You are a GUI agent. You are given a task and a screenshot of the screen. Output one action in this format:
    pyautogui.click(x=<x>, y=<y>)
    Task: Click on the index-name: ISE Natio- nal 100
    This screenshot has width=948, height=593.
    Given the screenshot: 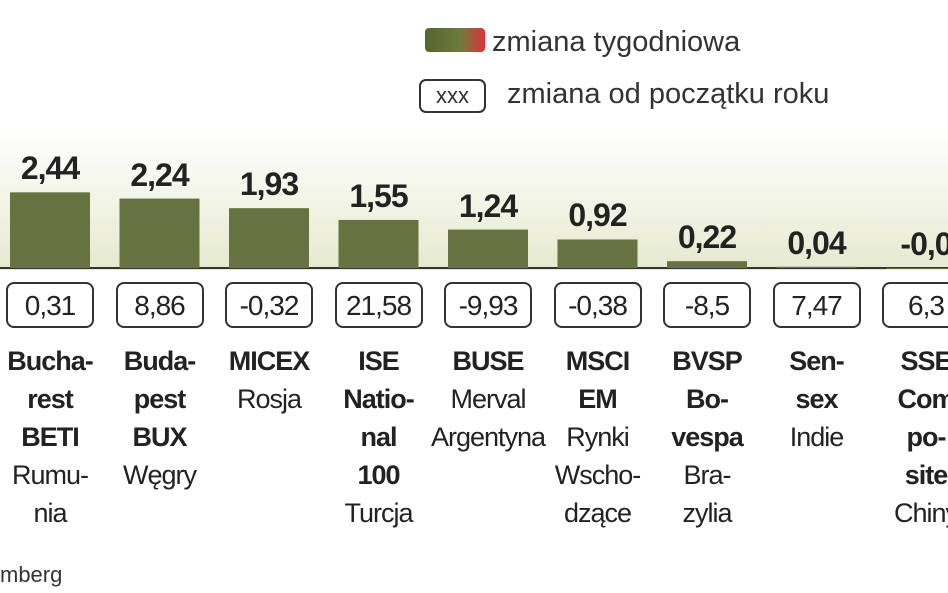 What is the action you would take?
    pyautogui.click(x=379, y=418)
    